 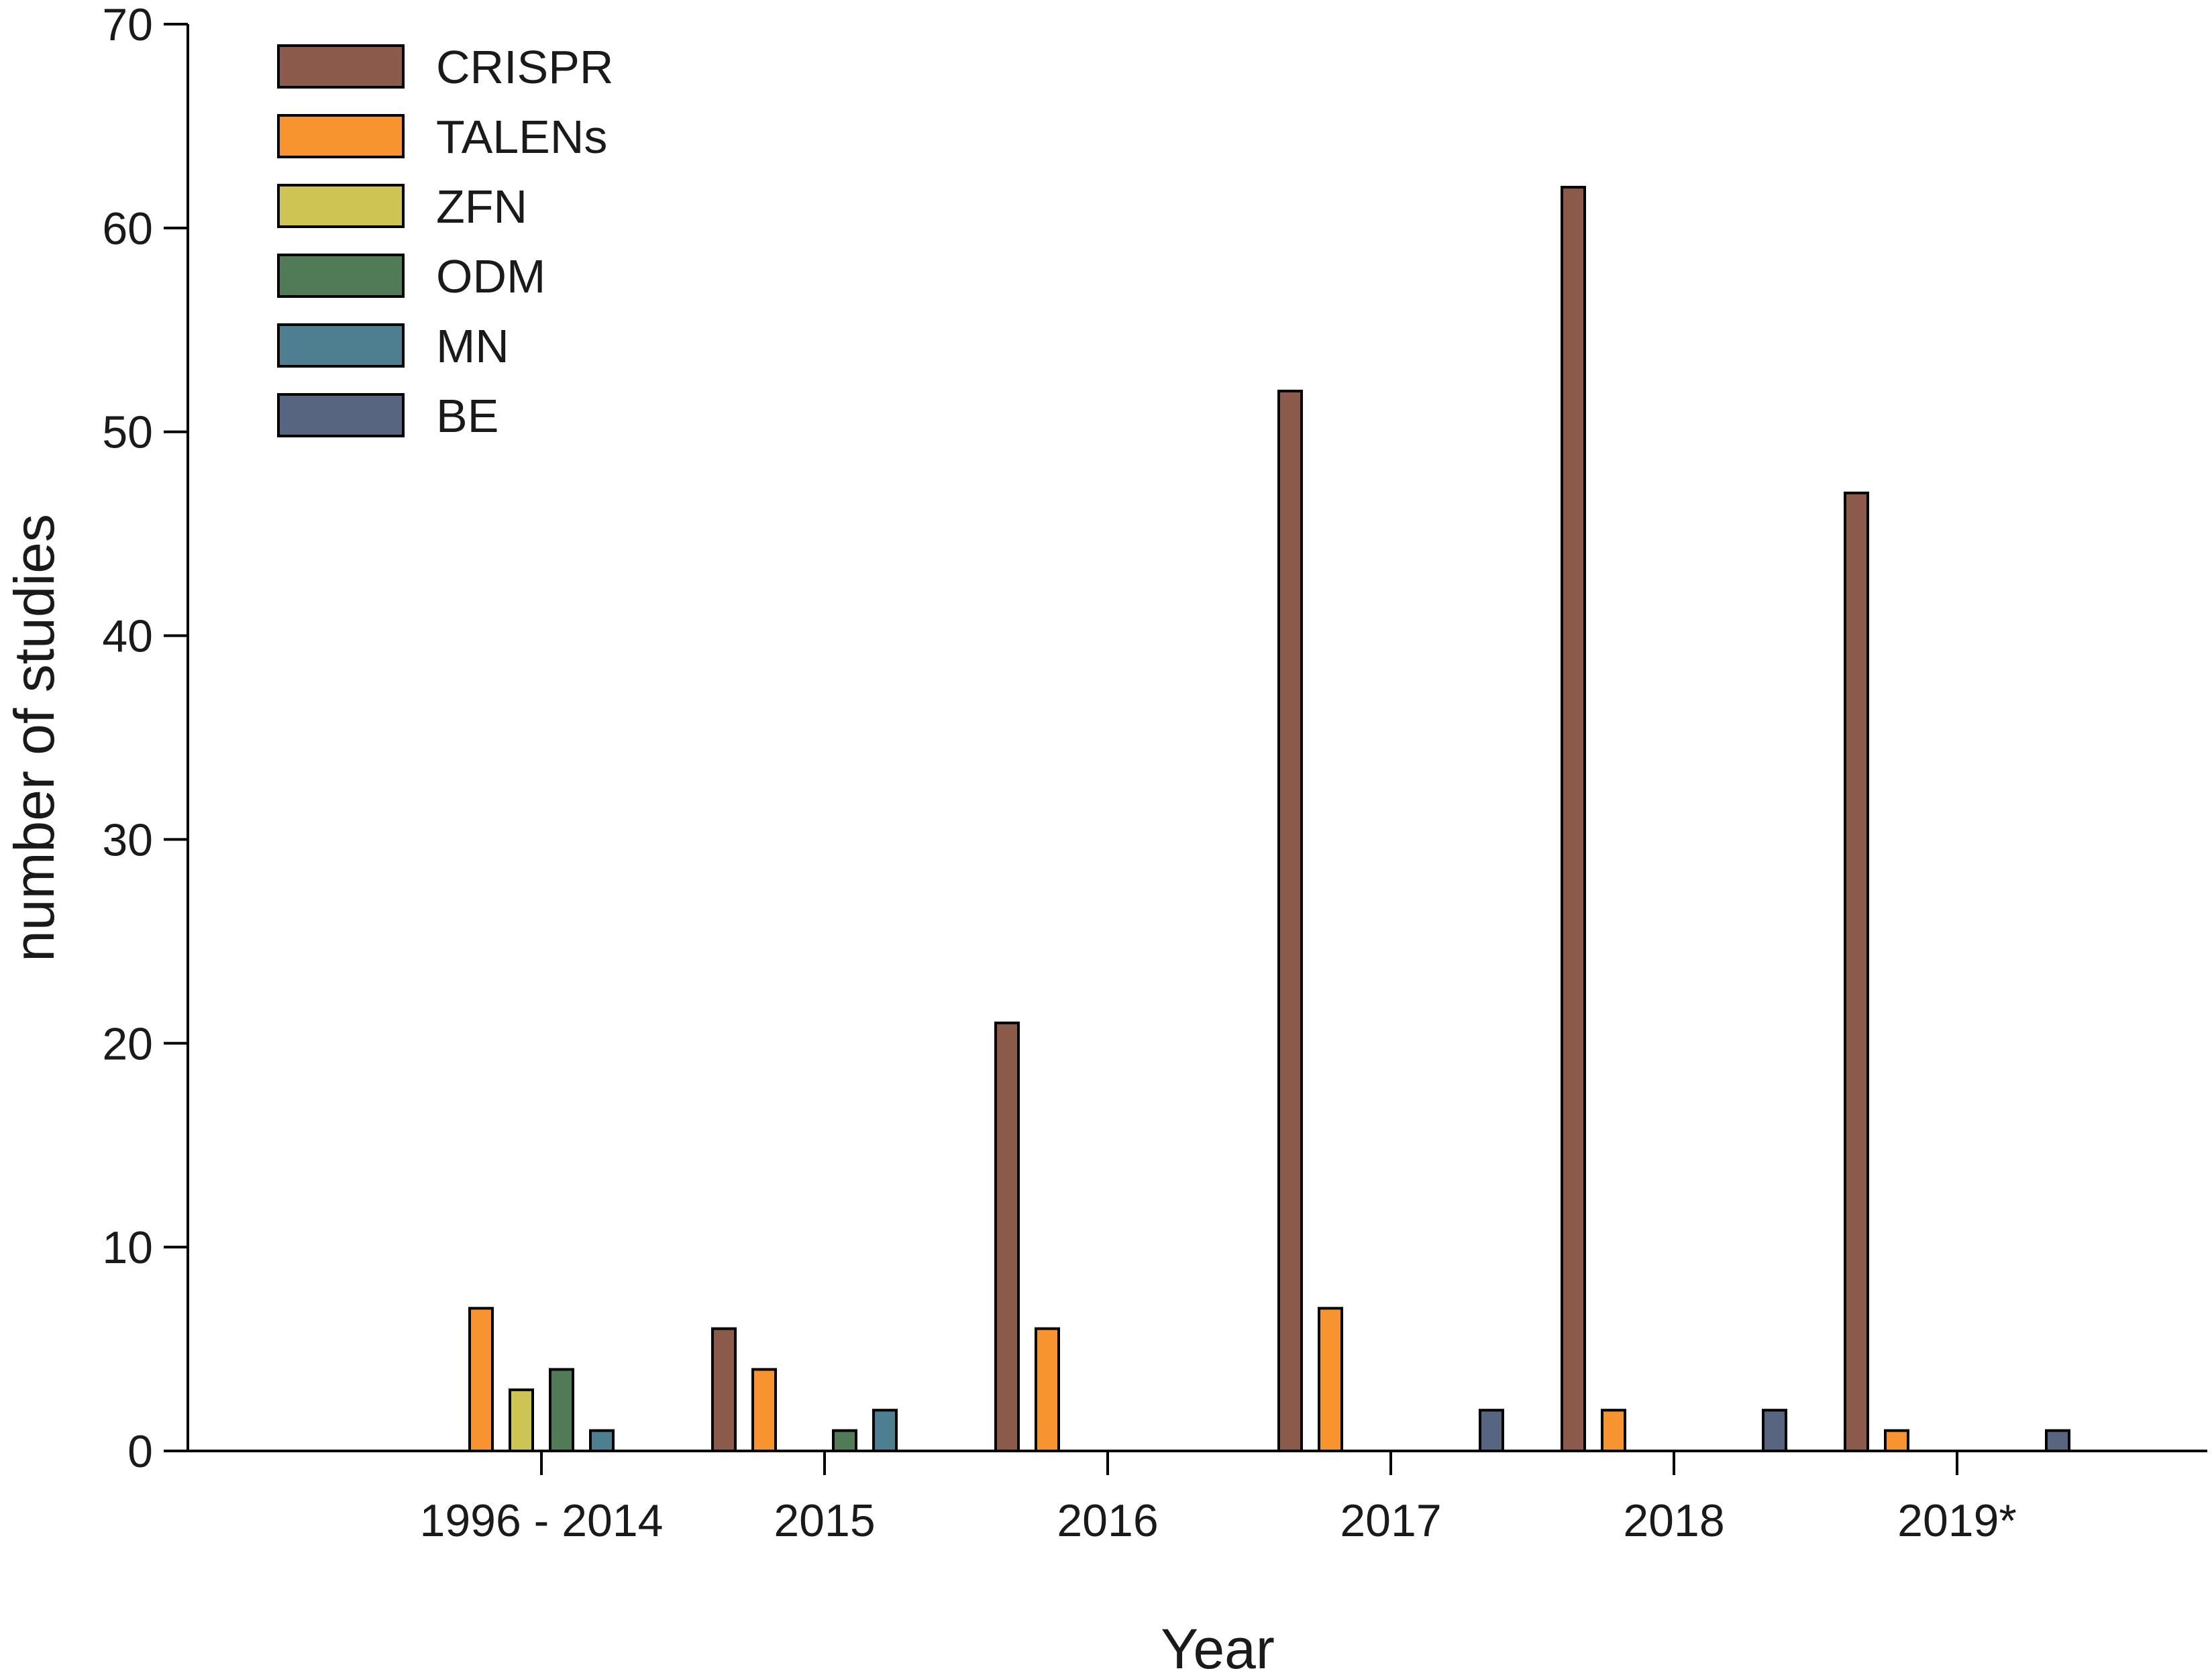 I want to click on y-ticks: 0 10 20 30 40 50 60 70, so click(x=145, y=738).